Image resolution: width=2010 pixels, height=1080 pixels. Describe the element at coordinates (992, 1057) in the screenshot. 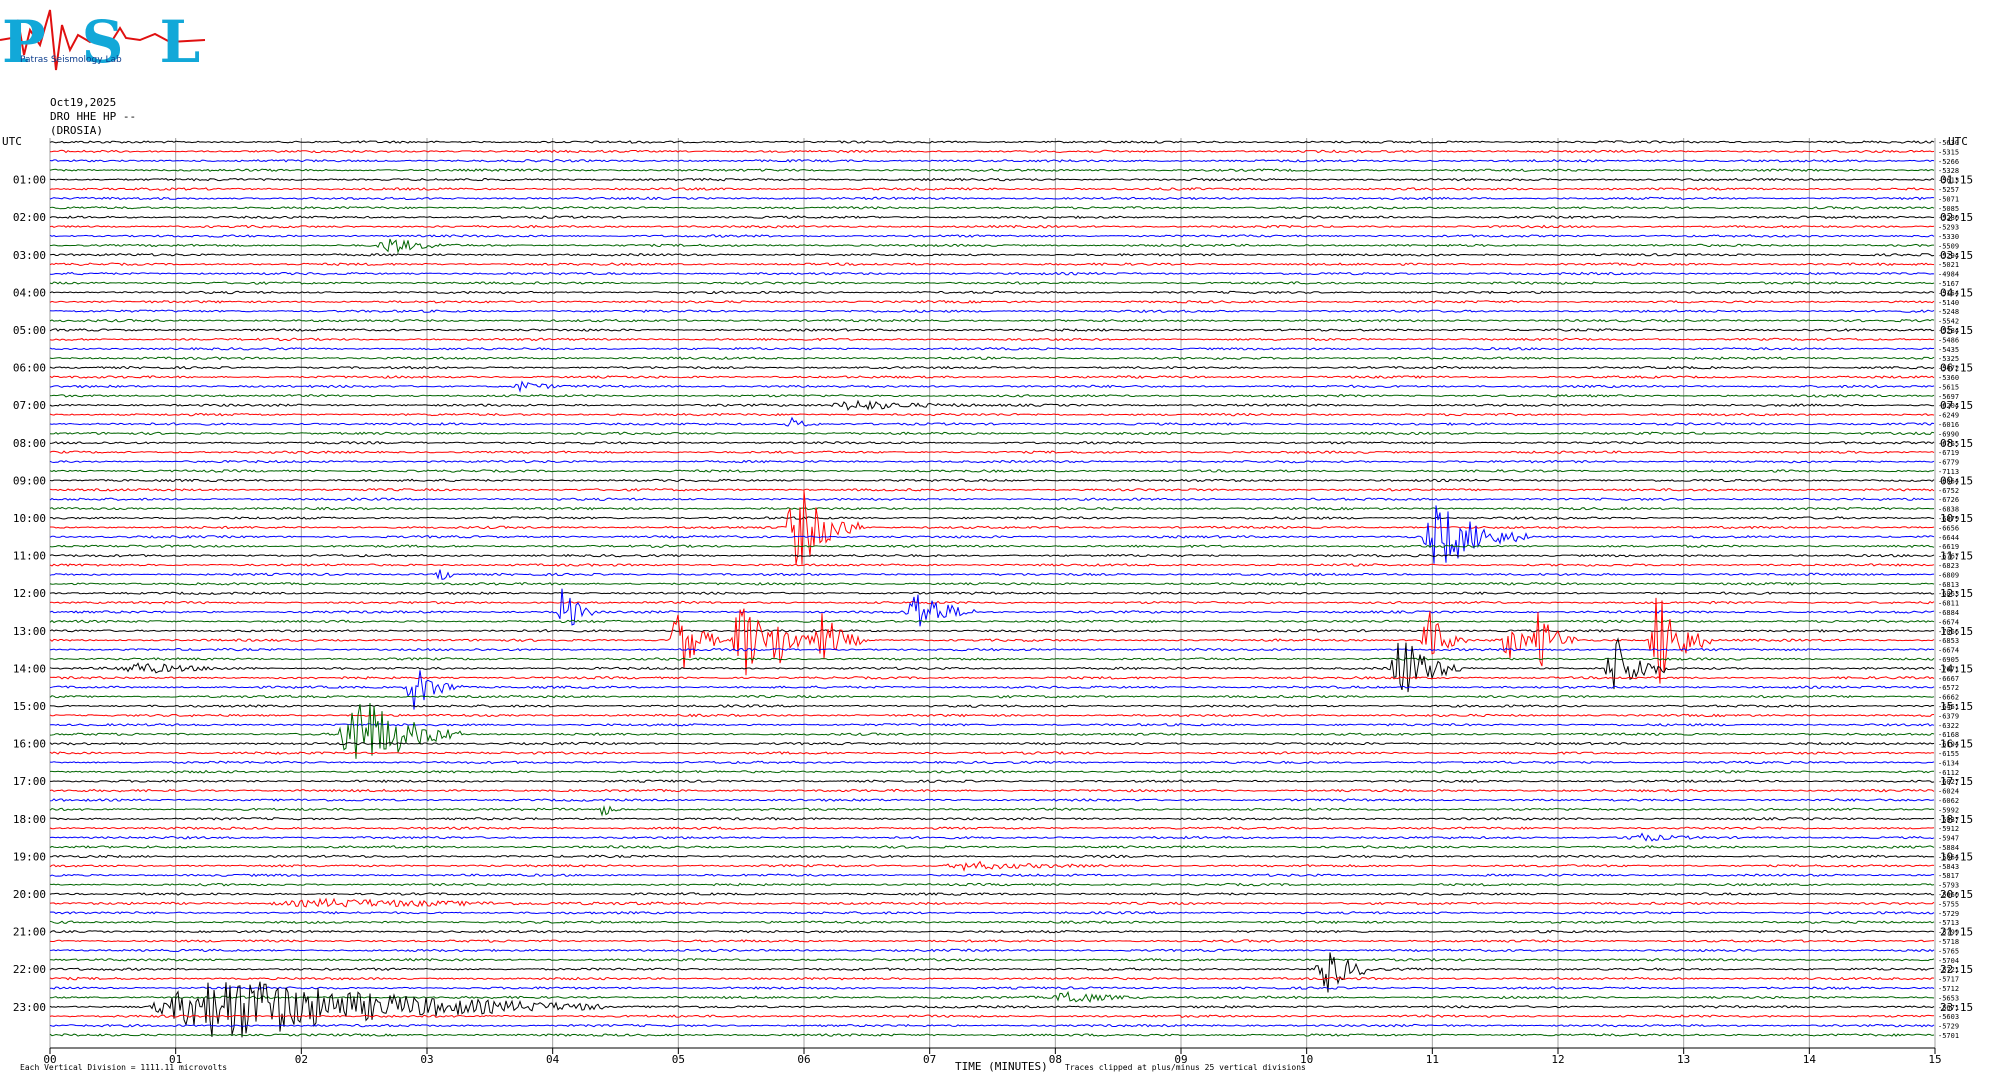

I see `x-axis-tick-labels: 00 01 02 03 04 05 06 07 08 09 10 11 12 13 14 15` at that location.